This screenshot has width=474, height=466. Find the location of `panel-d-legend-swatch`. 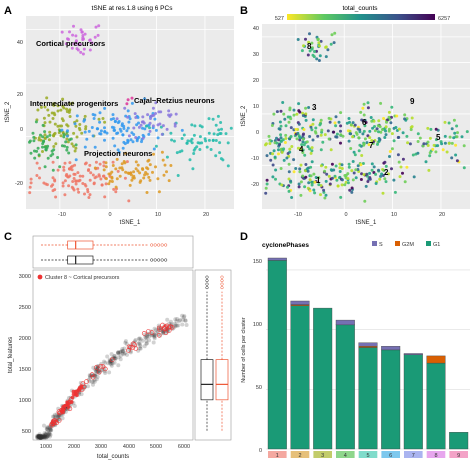

panel-d-legend-swatch is located at coordinates (397, 243).